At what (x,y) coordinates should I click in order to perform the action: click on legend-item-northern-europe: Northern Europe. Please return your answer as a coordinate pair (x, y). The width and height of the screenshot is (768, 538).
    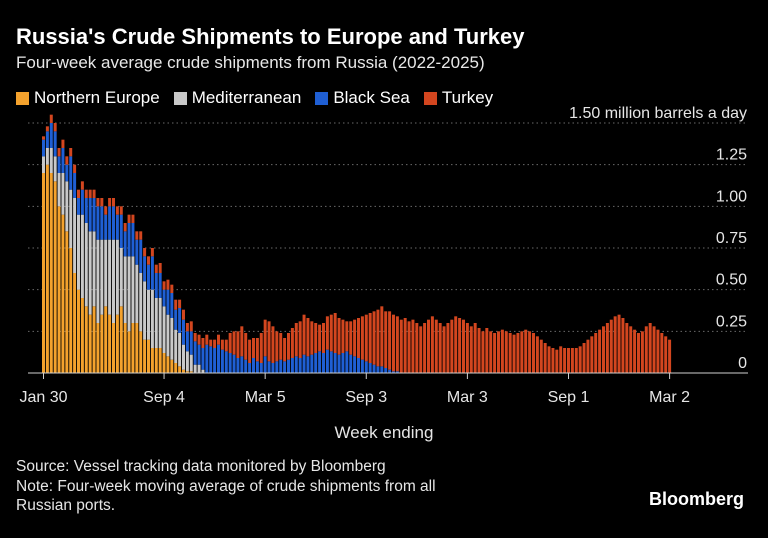
    Looking at the image, I should click on (88, 98).